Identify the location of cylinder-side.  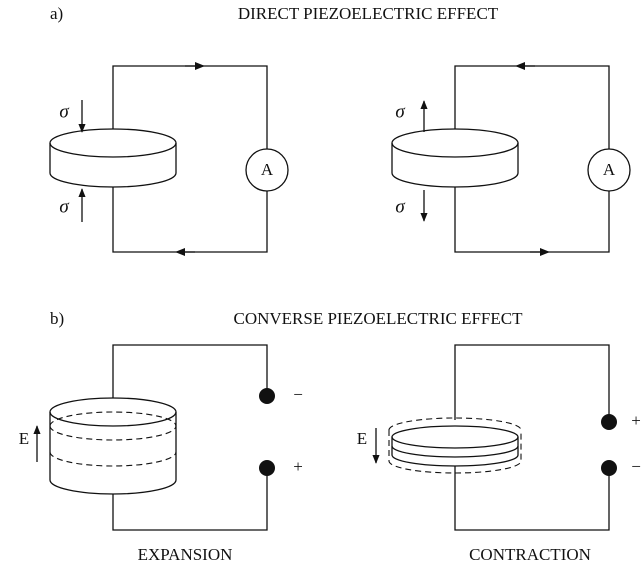
(113, 453).